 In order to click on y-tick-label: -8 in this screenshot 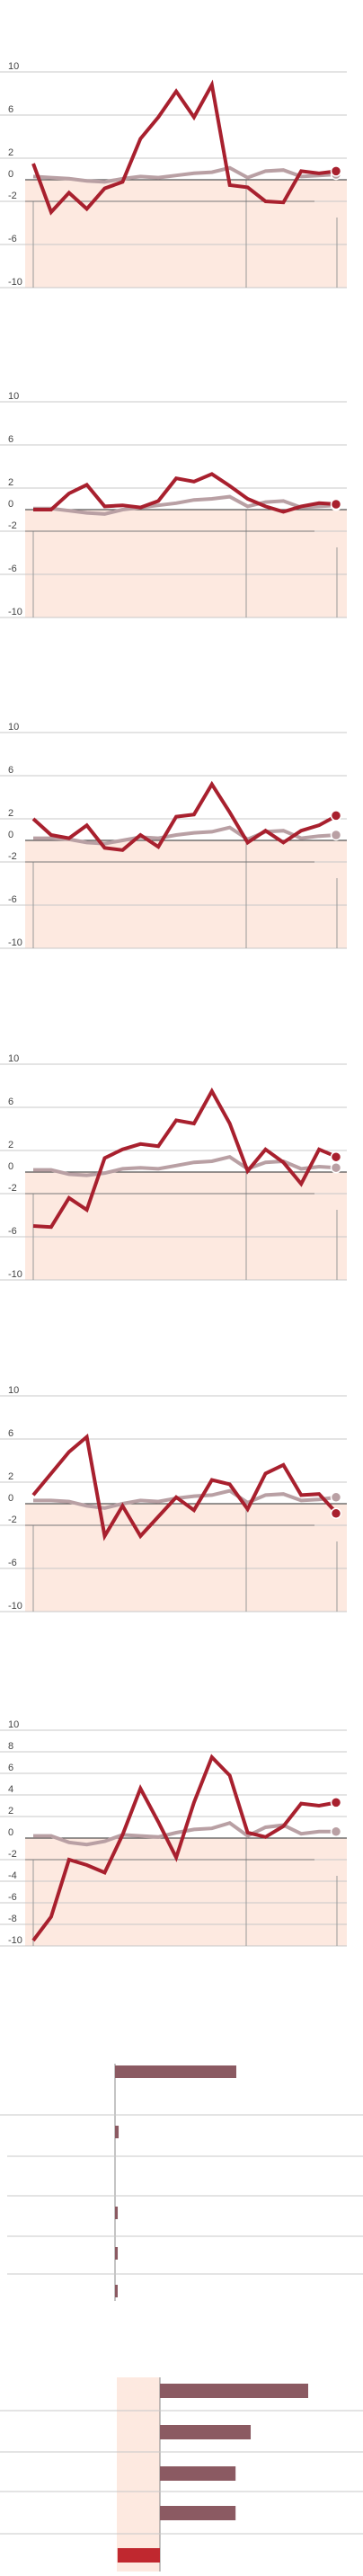, I will do `click(12, 1919)`.